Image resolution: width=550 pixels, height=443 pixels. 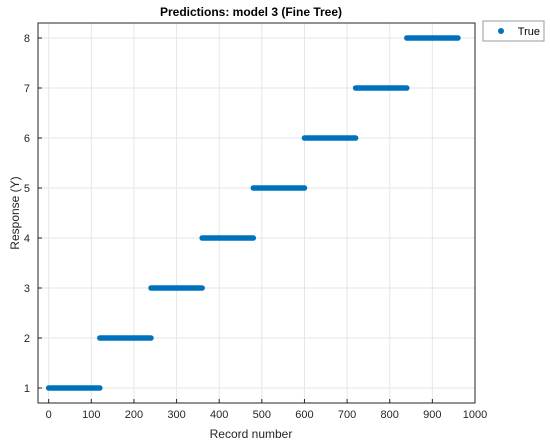 What do you see at coordinates (27, 239) in the screenshot?
I see `y-tick-label: 4` at bounding box center [27, 239].